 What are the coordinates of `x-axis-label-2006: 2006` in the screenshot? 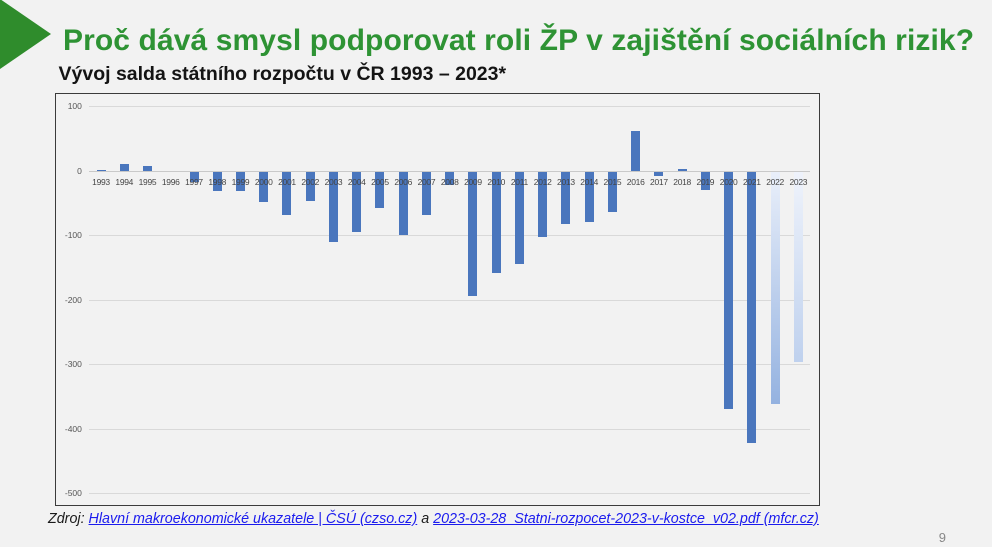 It's located at (403, 181).